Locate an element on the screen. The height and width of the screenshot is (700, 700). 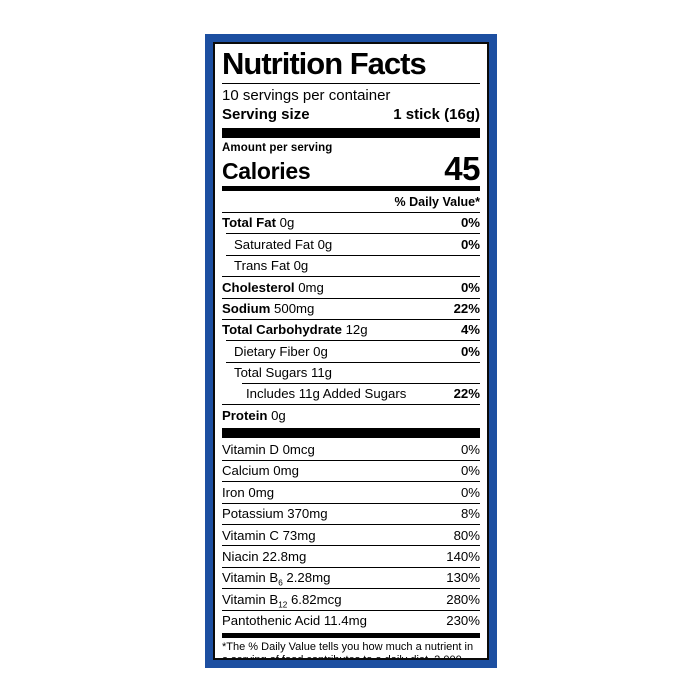
daily-value-header: % Daily Value* is located at coordinates (437, 202).